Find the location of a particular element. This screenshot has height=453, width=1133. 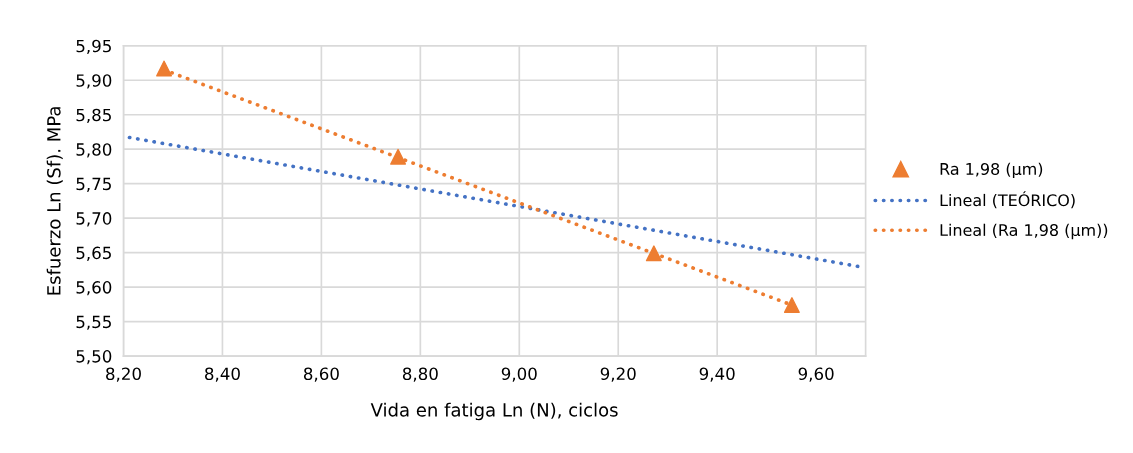

x-axis-title: Vida en fatiga Ln (N), ciclos is located at coordinates (494, 411).